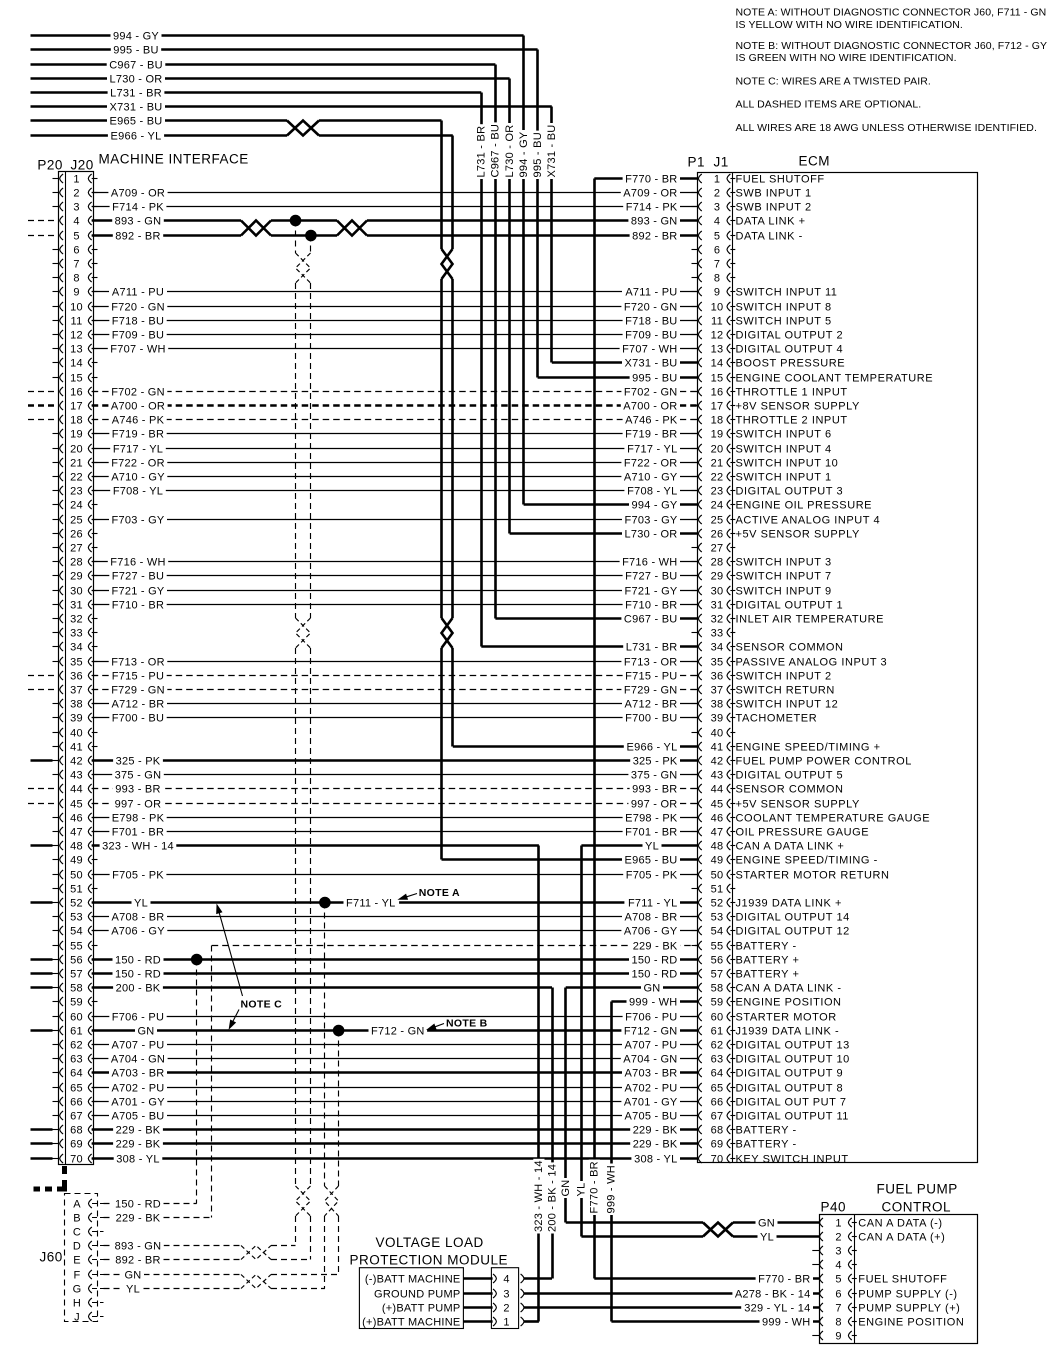  I want to click on svg-text: F707 - WH, so click(137, 349).